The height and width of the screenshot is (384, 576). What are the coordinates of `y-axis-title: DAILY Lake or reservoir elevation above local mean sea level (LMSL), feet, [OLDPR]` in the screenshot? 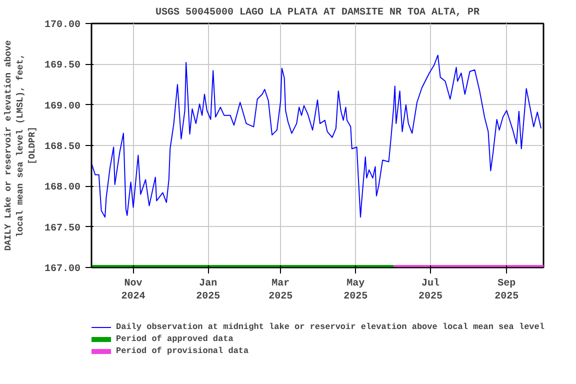 It's located at (20, 145).